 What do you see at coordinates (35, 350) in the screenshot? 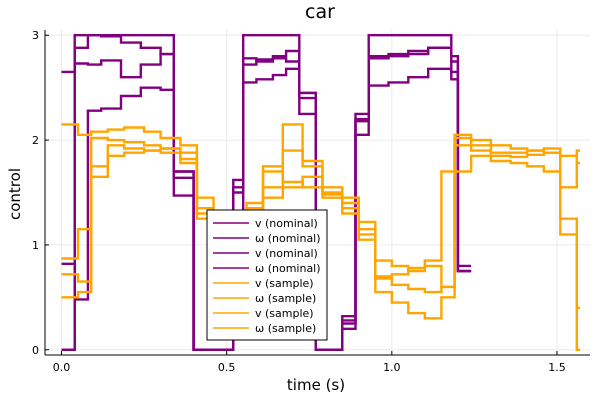
I see `y-tick-label: 0` at bounding box center [35, 350].